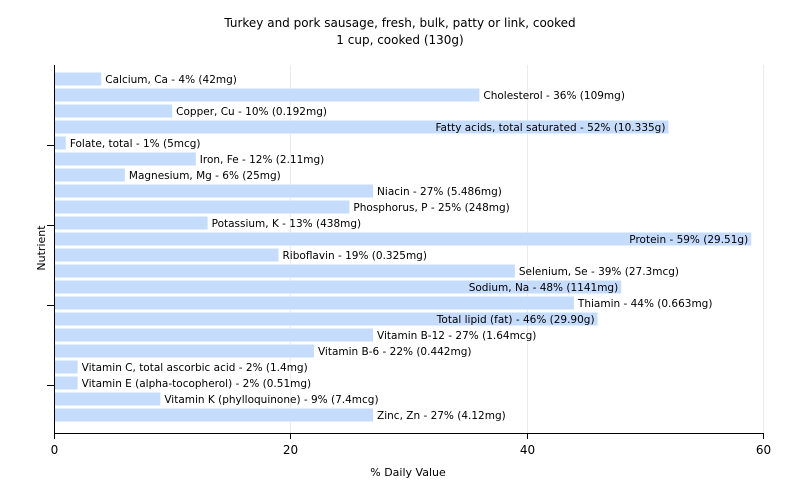 The width and height of the screenshot is (800, 500). I want to click on x-axis-title: % Daily Value, so click(408, 472).